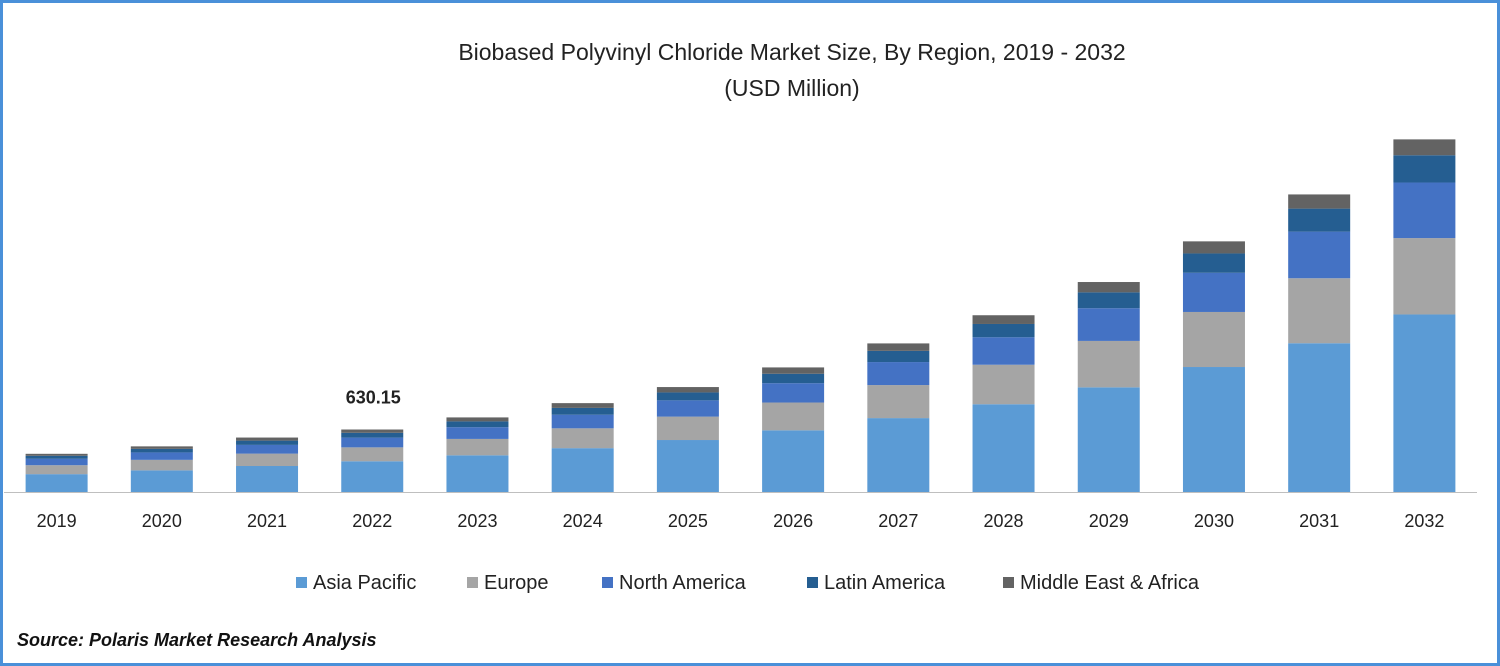 Image resolution: width=1500 pixels, height=666 pixels. Describe the element at coordinates (1110, 583) in the screenshot. I see `legend-label-4: Middle East & Africa` at that location.